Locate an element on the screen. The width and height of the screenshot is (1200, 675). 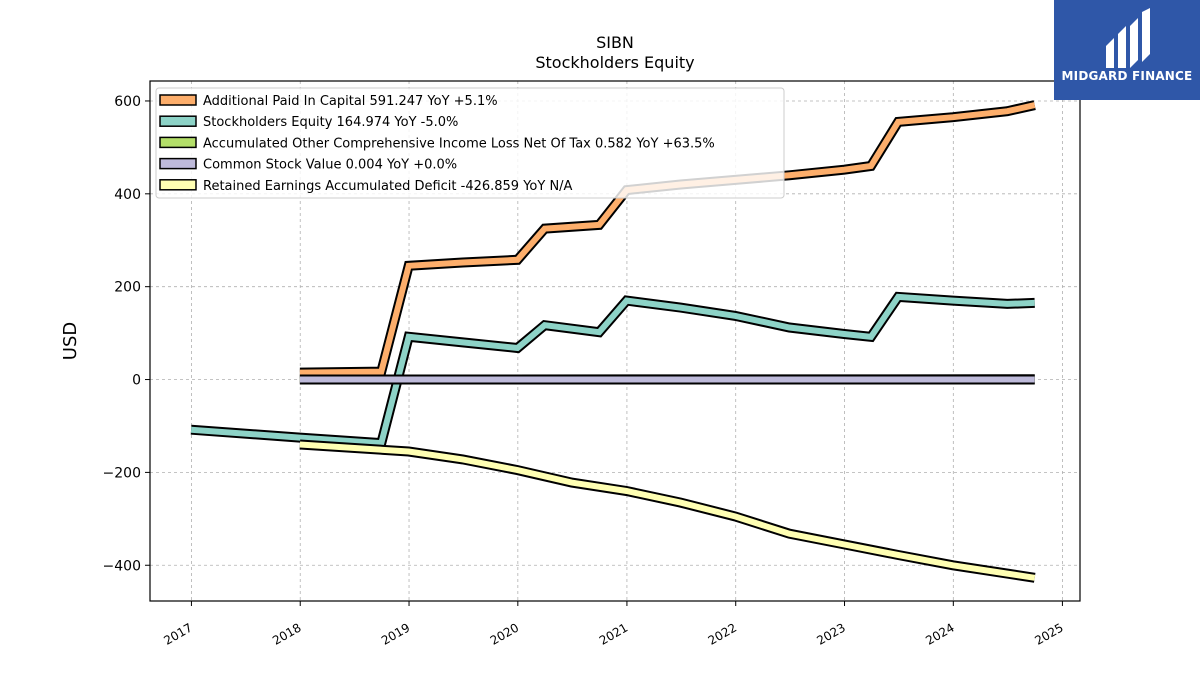
legend-label: Common Stock Value 0.004 YoY +0.0% is located at coordinates (330, 165).